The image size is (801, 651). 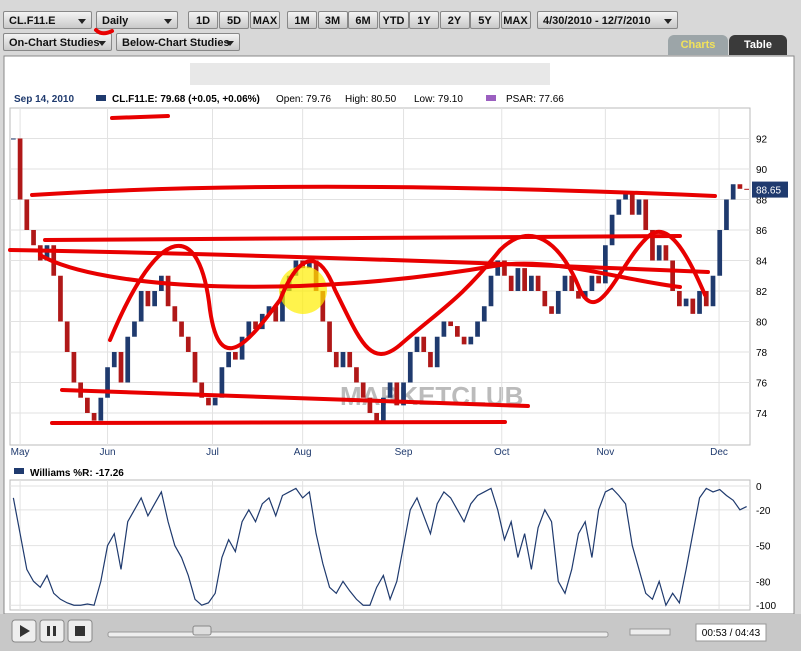 What do you see at coordinates (766, 606) in the screenshot?
I see `y-tick-label: -100` at bounding box center [766, 606].